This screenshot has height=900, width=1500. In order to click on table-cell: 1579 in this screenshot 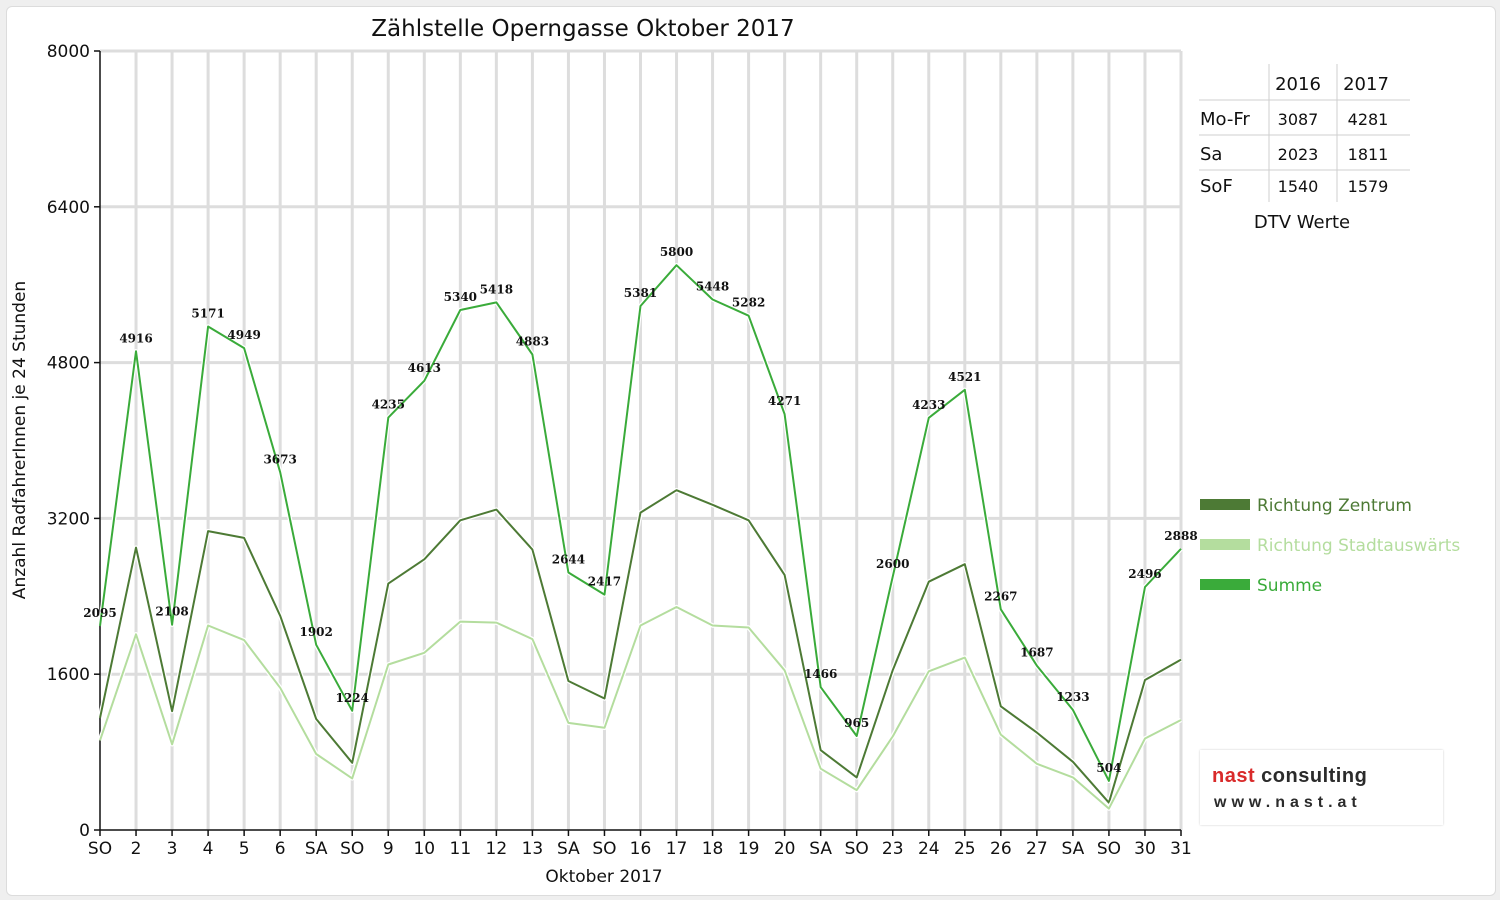, I will do `click(1368, 186)`.